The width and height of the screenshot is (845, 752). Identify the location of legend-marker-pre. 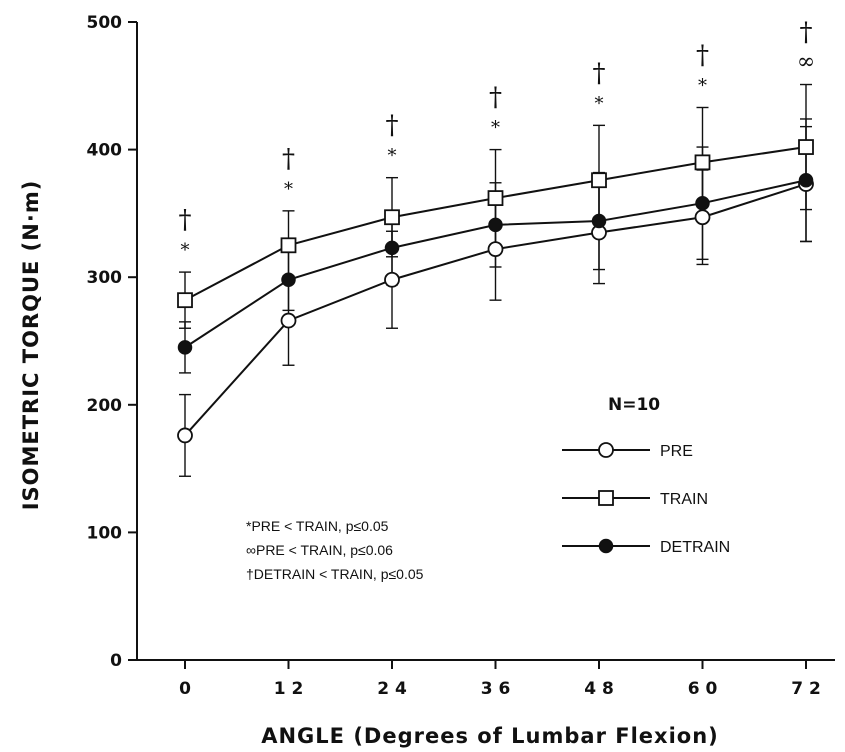
(606, 450).